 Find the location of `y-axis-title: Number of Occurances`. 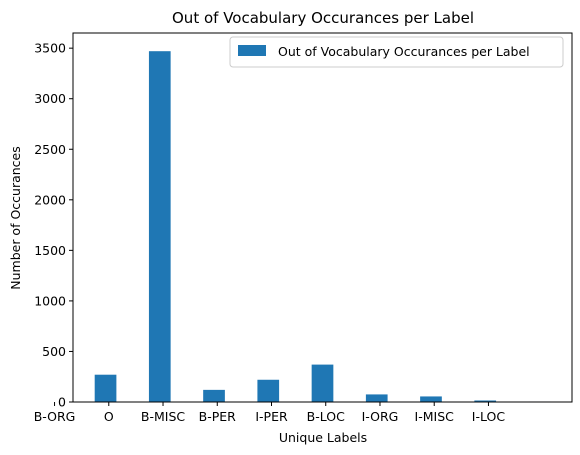

y-axis-title: Number of Occurances is located at coordinates (15, 218).